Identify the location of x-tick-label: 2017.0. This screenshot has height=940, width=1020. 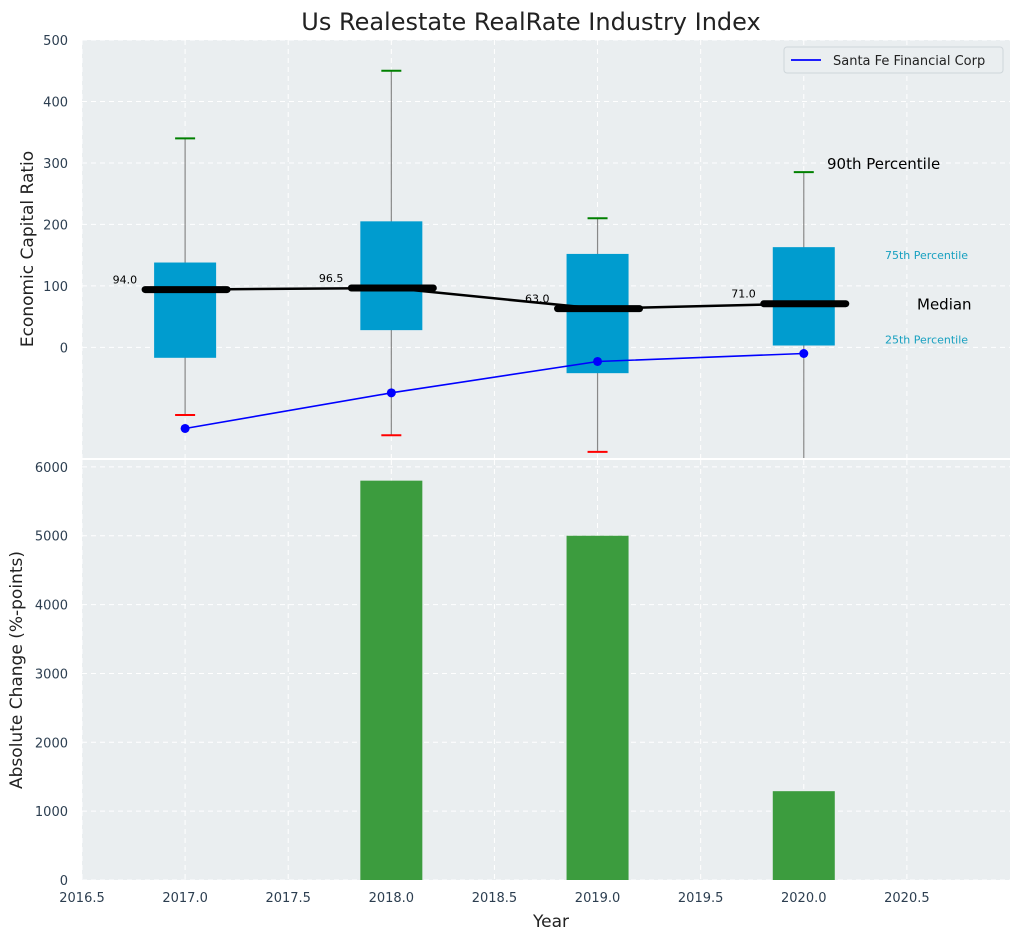
(185, 898).